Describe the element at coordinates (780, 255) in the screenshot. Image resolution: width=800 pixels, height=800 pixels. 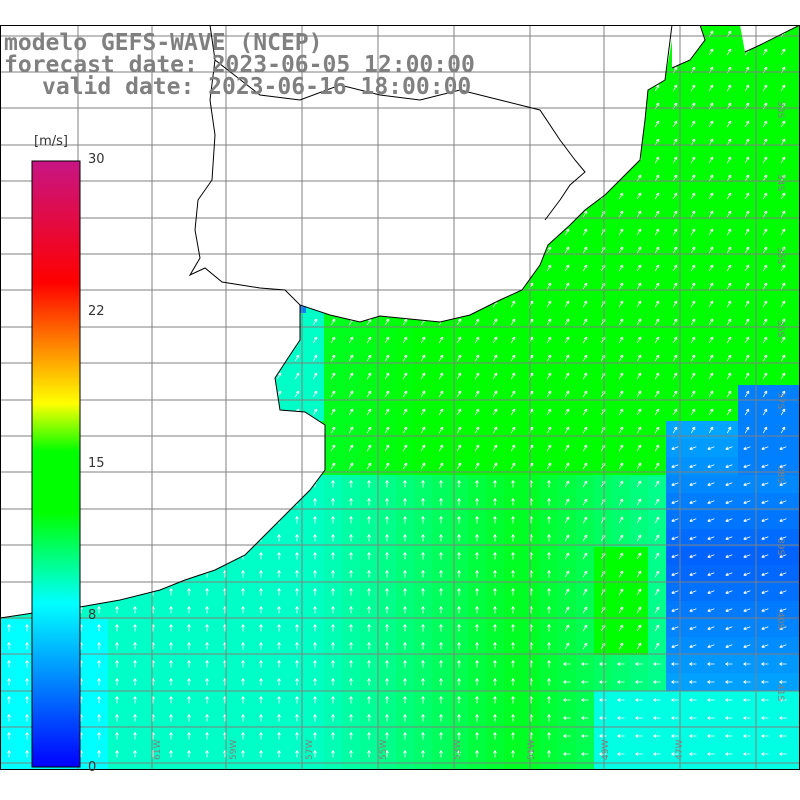
I see `latitude-label: 35S` at that location.